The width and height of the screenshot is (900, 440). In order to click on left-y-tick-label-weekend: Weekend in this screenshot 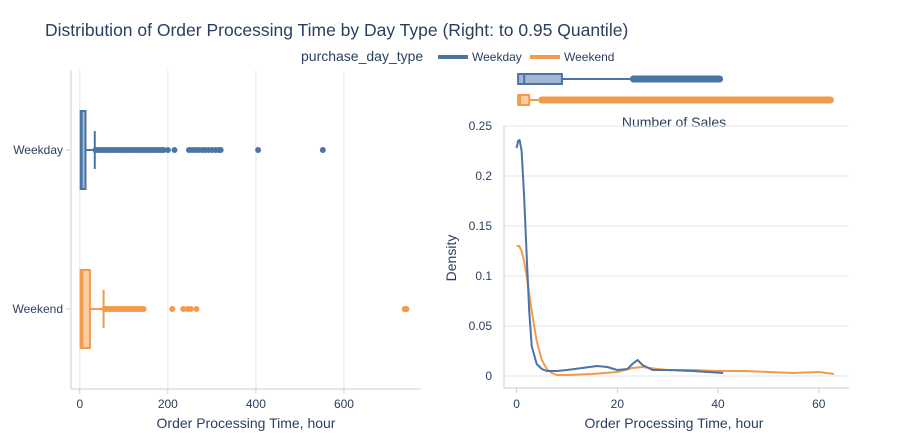, I will do `click(38, 309)`.